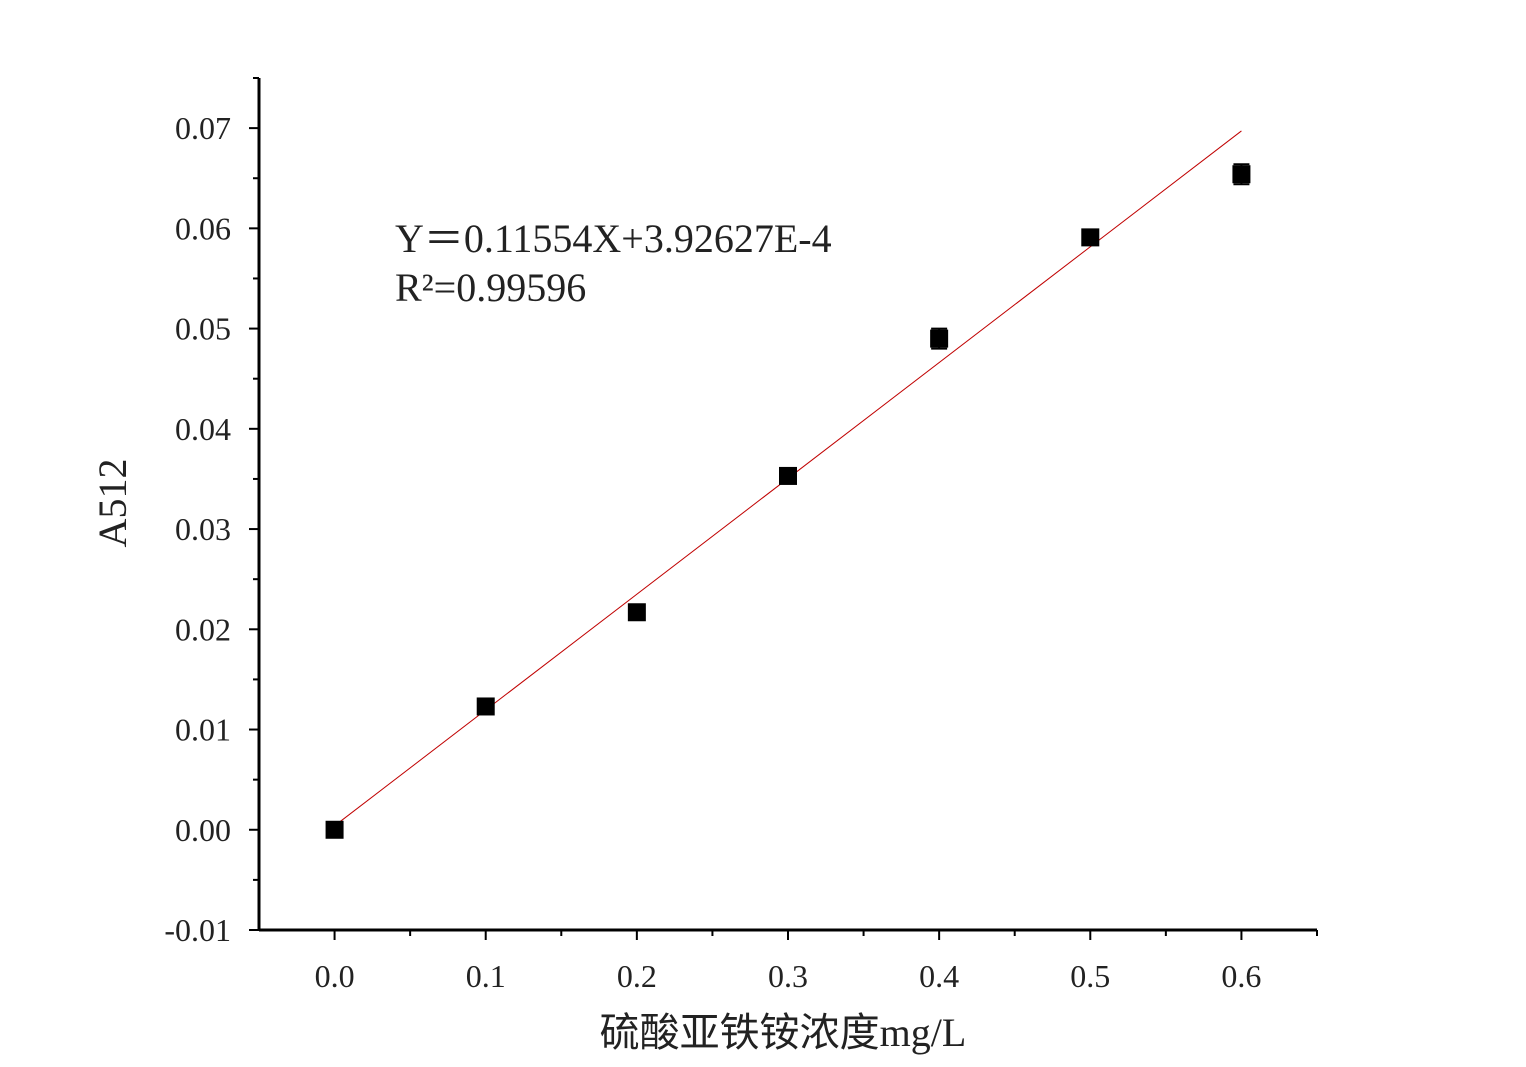 The width and height of the screenshot is (1526, 1067). I want to click on x-tick-label: 0.5, so click(1090, 976).